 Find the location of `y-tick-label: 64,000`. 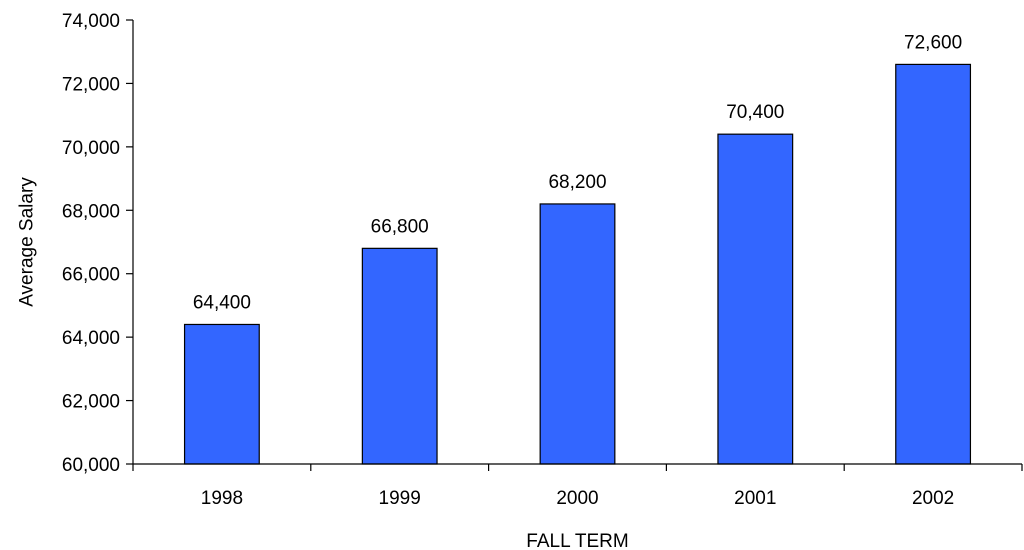

y-tick-label: 64,000 is located at coordinates (91, 338).